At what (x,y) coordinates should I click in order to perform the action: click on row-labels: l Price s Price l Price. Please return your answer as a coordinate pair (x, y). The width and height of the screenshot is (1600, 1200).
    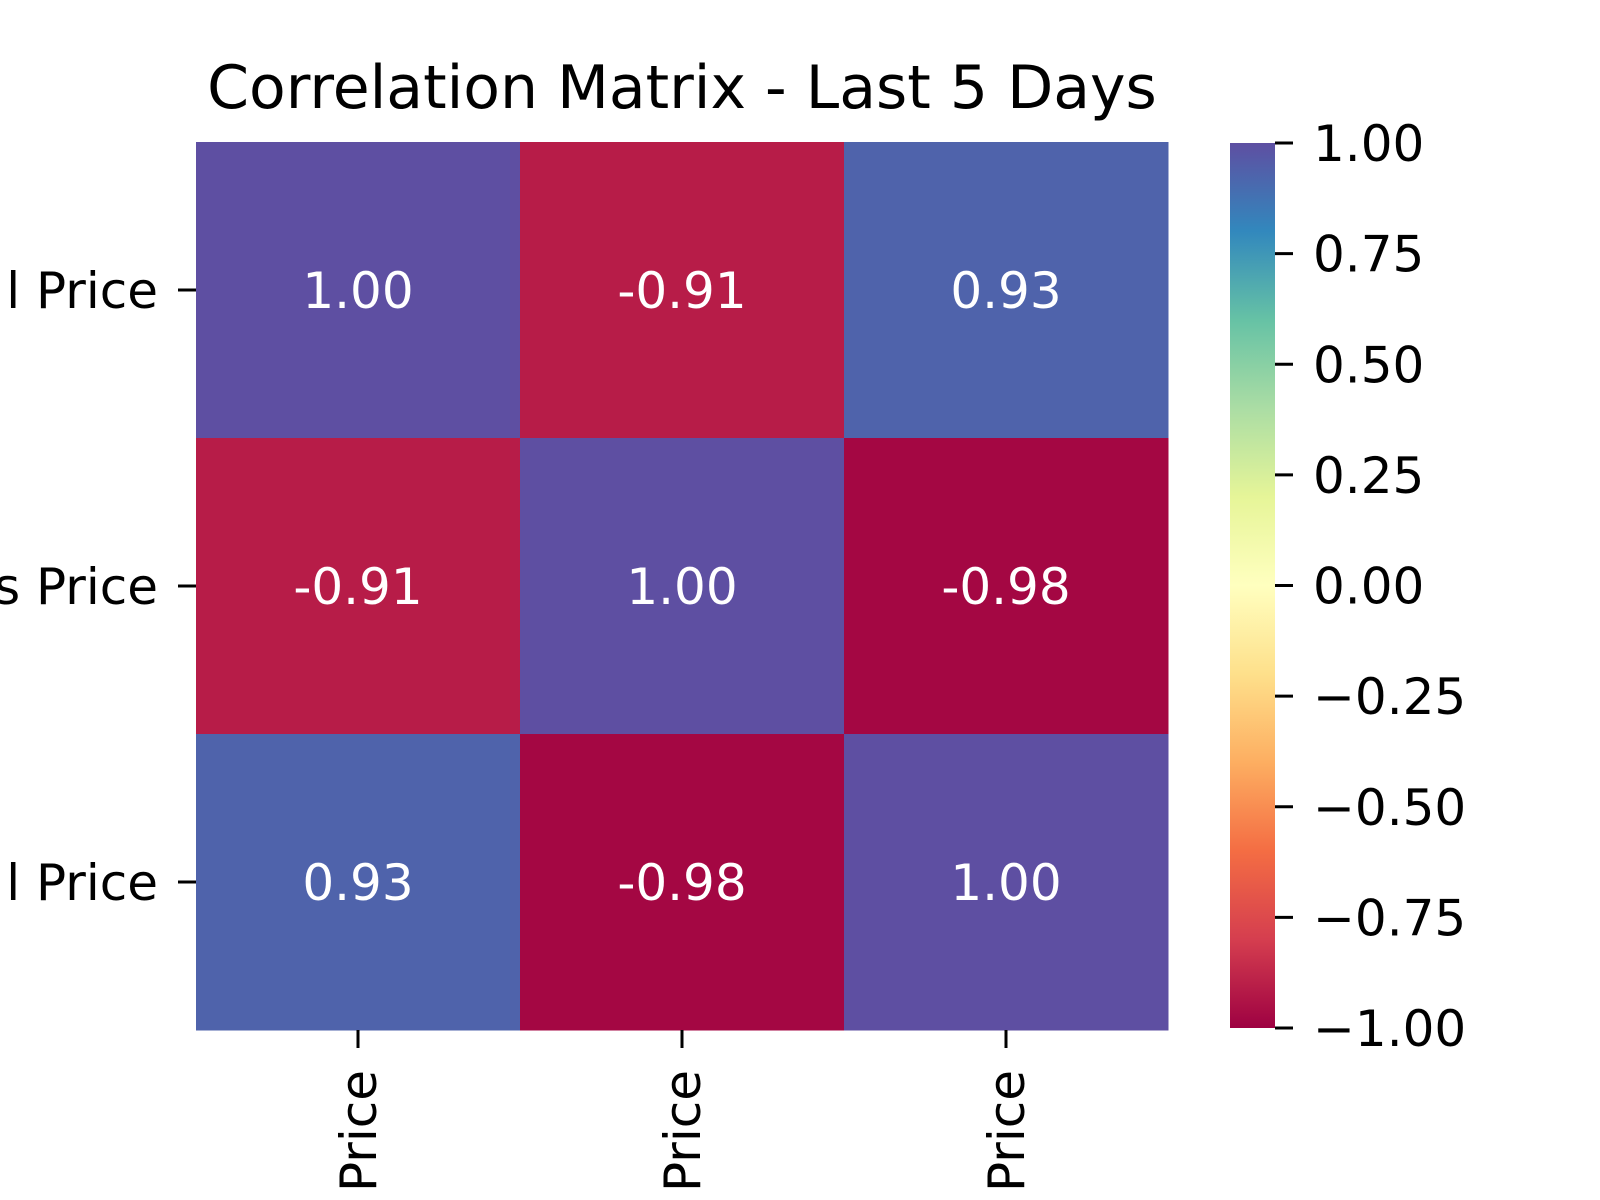
    Looking at the image, I should click on (98, 587).